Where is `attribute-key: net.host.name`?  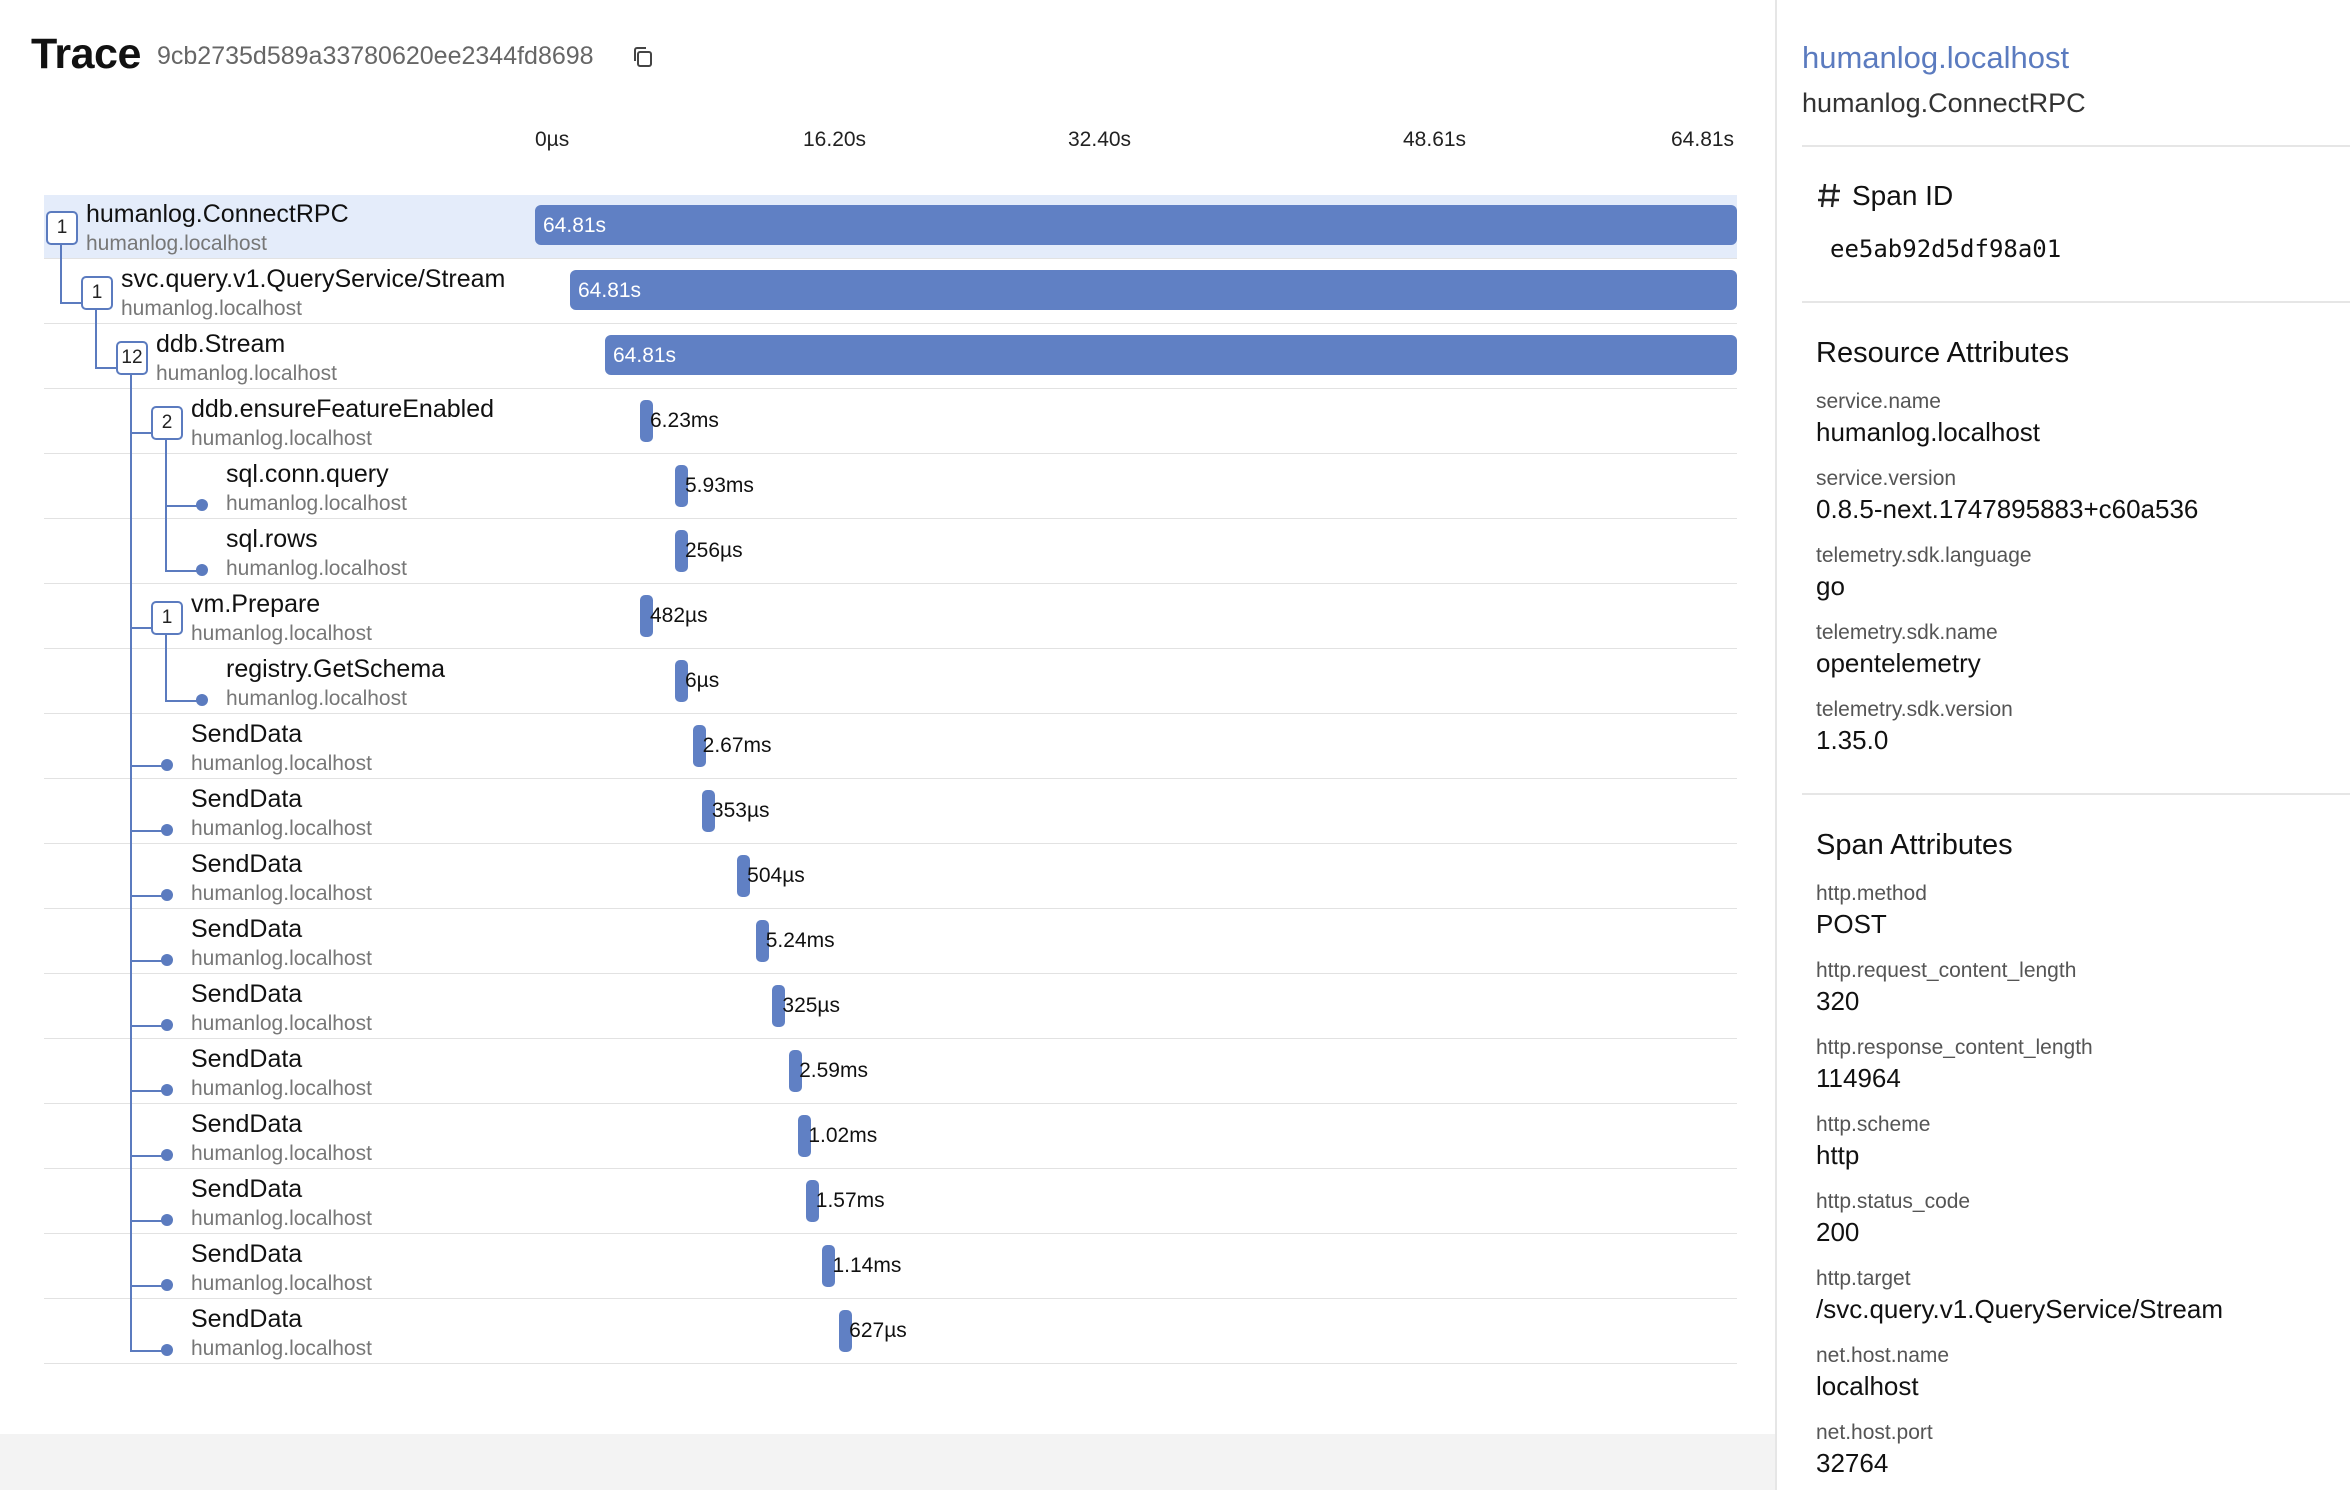 attribute-key: net.host.name is located at coordinates (1883, 1355).